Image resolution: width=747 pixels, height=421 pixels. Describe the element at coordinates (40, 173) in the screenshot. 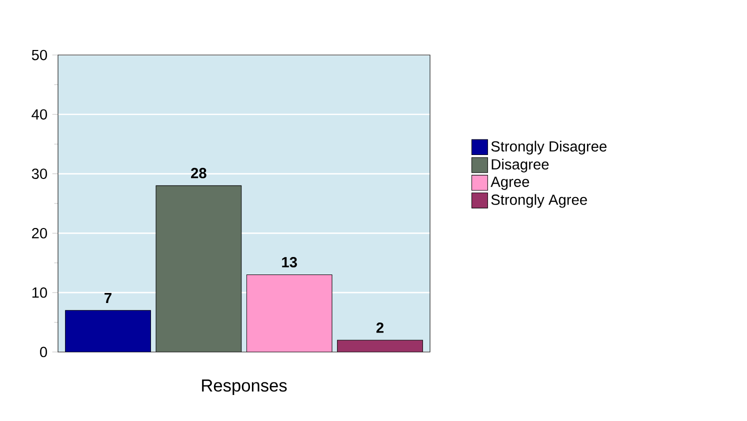

I see `y-tick-label: 30` at that location.